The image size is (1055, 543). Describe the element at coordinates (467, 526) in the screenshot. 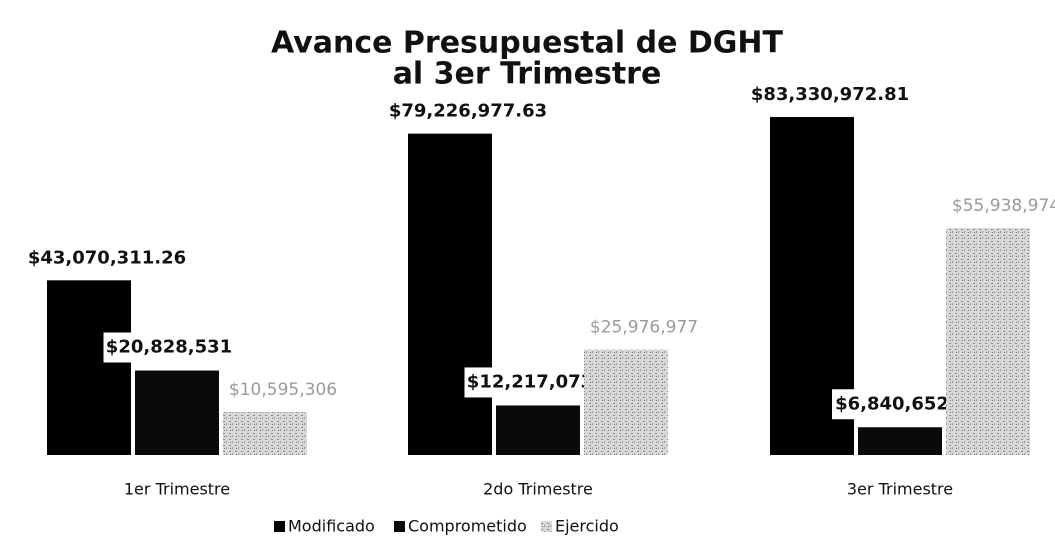

I see `legend-label: Comprometido` at that location.